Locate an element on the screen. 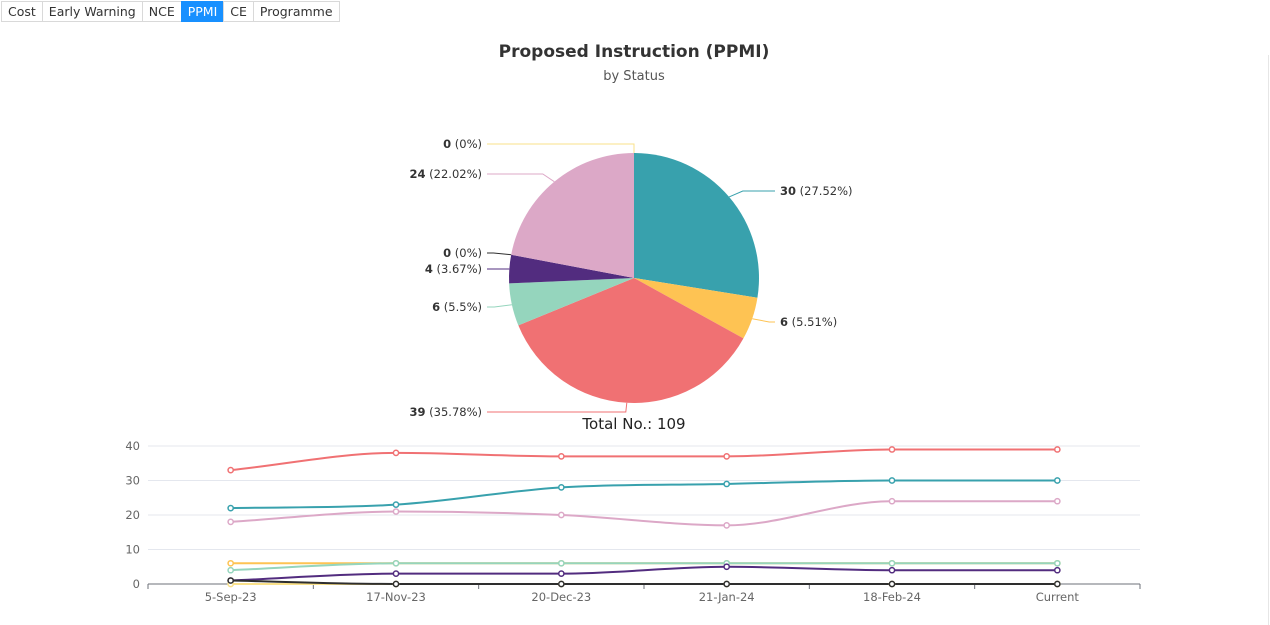  y-tick-label: 30 is located at coordinates (132, 481).